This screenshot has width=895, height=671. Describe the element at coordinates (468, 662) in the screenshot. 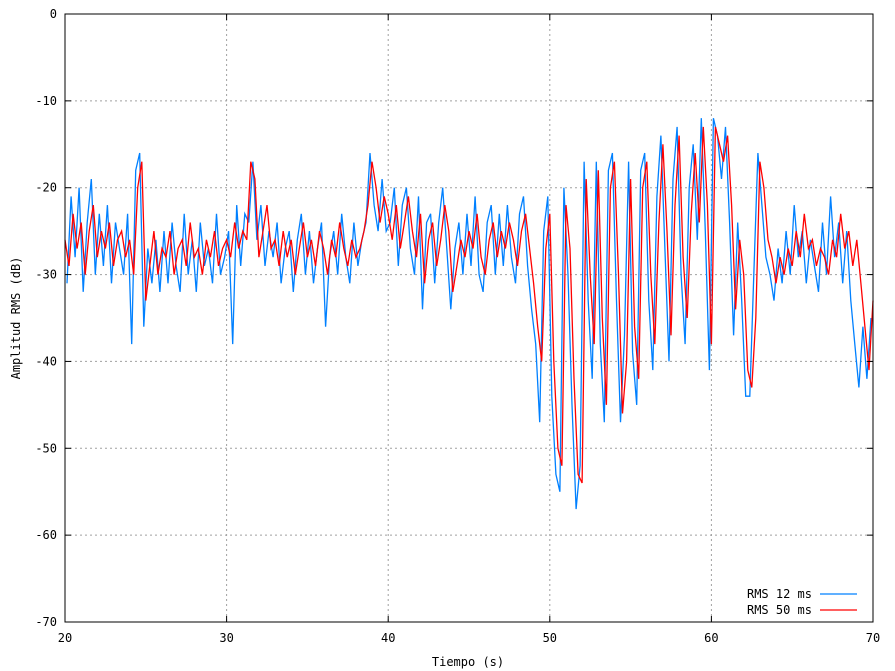

I see `x-axis-label: Tiempo (s)` at that location.